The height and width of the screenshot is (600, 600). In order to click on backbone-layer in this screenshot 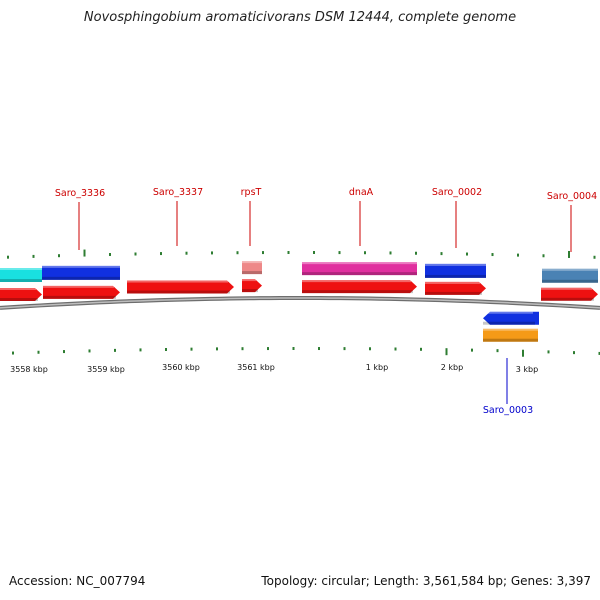, I will do `click(300, 302)`.